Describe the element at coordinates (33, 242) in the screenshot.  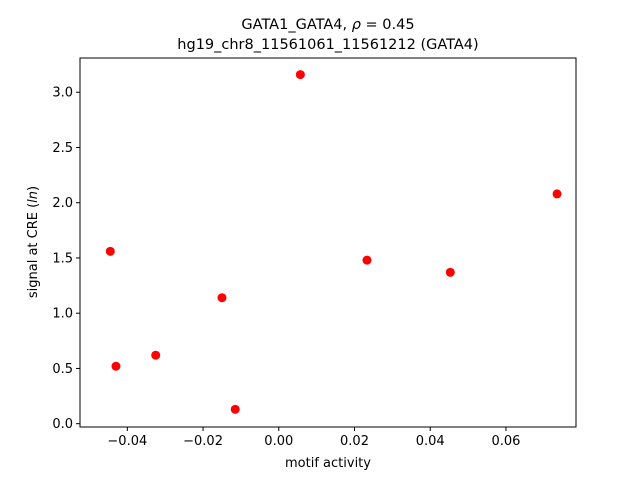
I see `y-axis-label: signal at CRE (ln)` at that location.